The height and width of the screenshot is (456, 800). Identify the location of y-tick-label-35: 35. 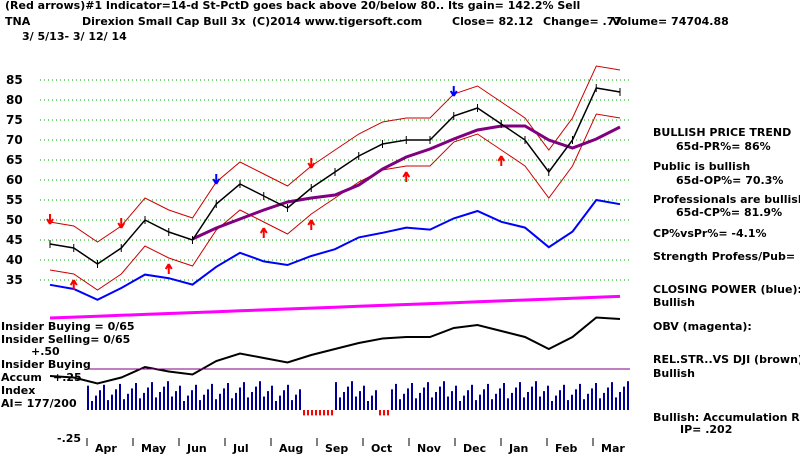
(14, 280).